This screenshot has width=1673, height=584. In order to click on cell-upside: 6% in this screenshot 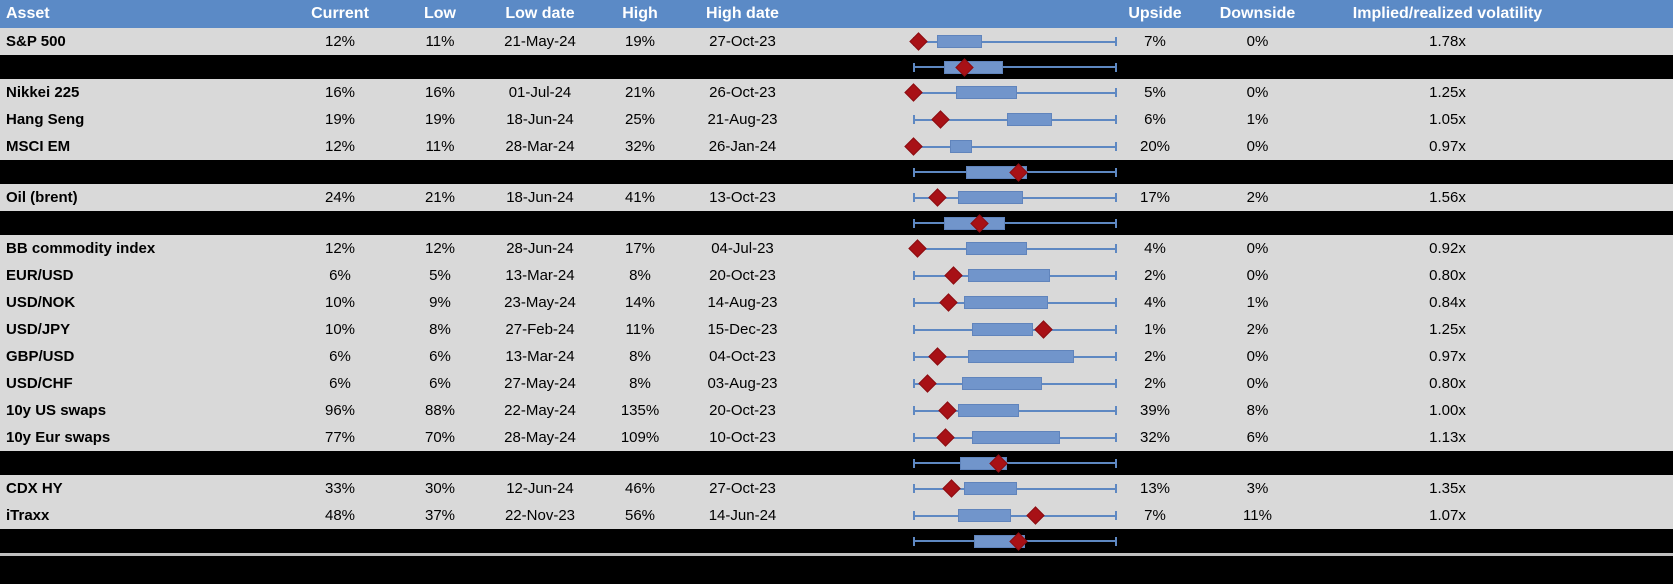, I will do `click(1155, 119)`.